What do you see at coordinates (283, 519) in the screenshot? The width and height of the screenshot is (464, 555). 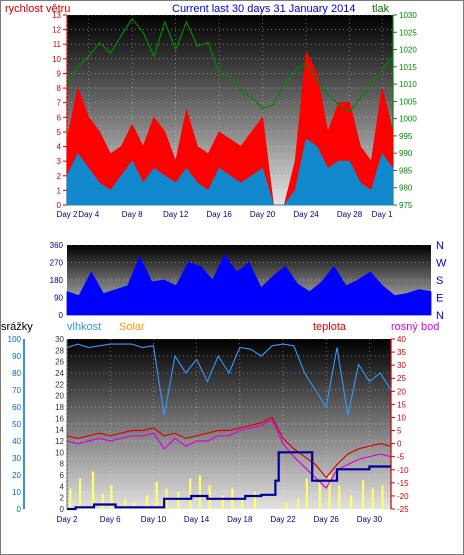 I see `bottom-x-tick-label: Day 22` at bounding box center [283, 519].